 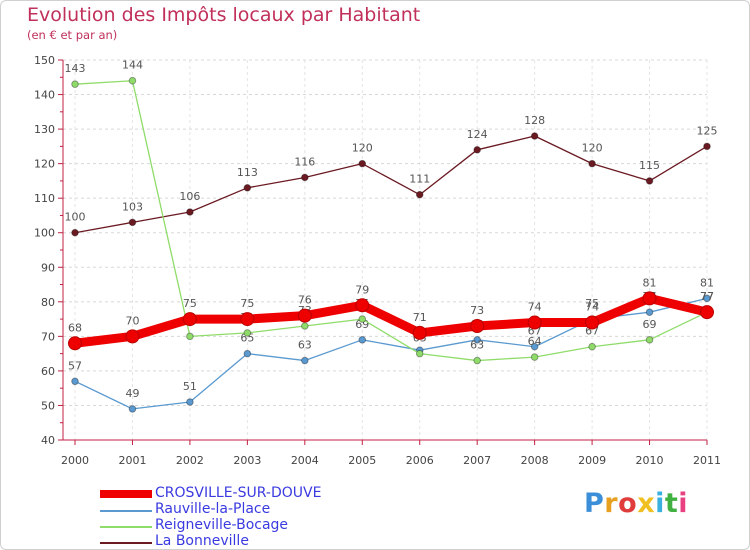 I want to click on y-tick-label: 110, so click(x=44, y=198).